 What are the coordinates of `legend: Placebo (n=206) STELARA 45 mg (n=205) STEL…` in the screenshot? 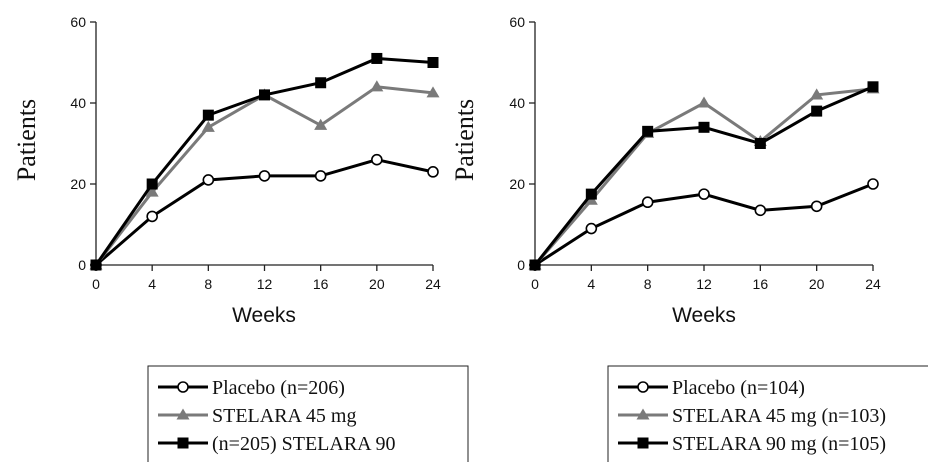 It's located at (308, 413).